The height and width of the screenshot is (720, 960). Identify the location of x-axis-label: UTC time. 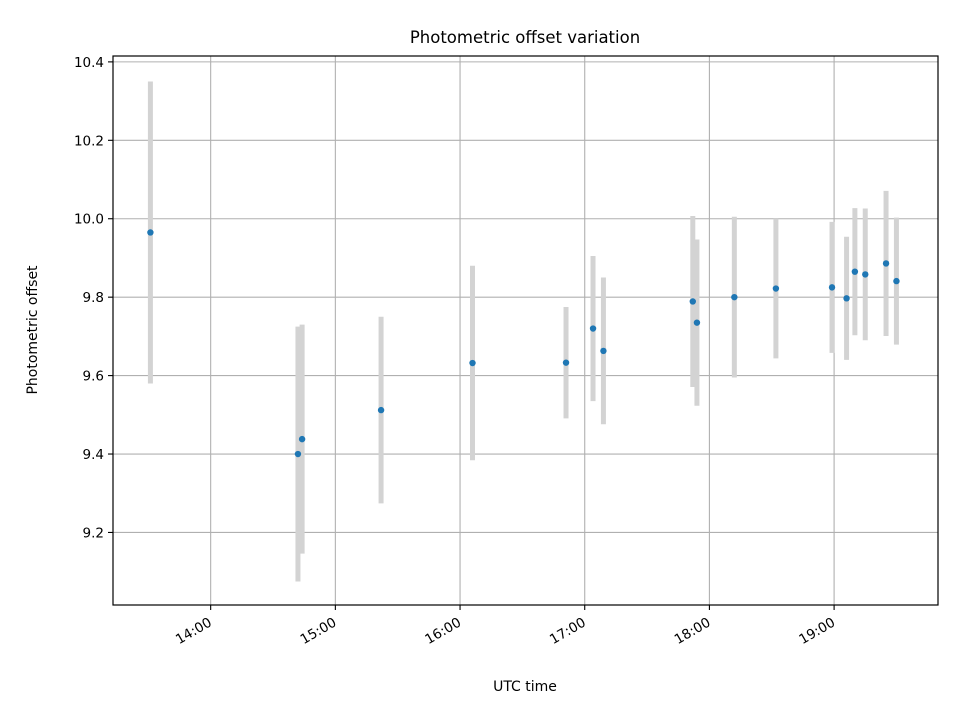
(525, 687).